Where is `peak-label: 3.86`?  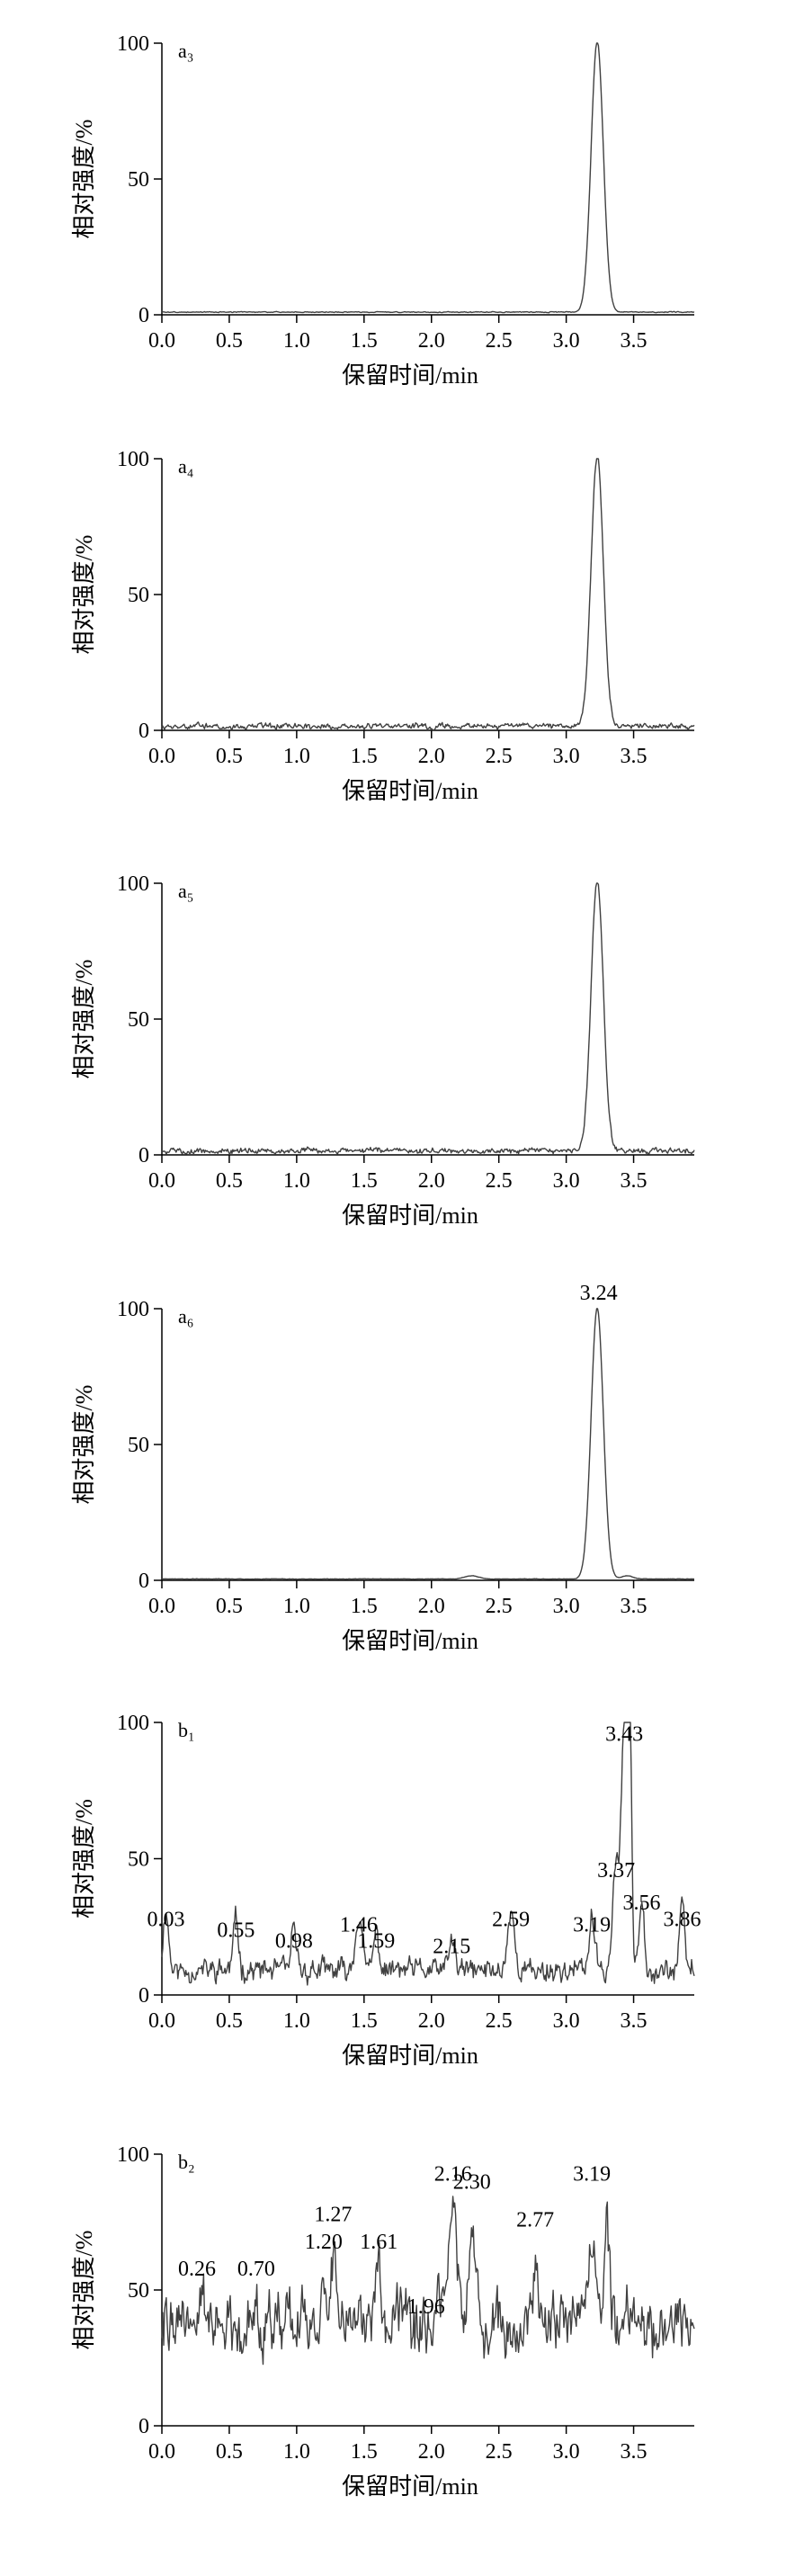
peak-label: 3.86 is located at coordinates (682, 1919).